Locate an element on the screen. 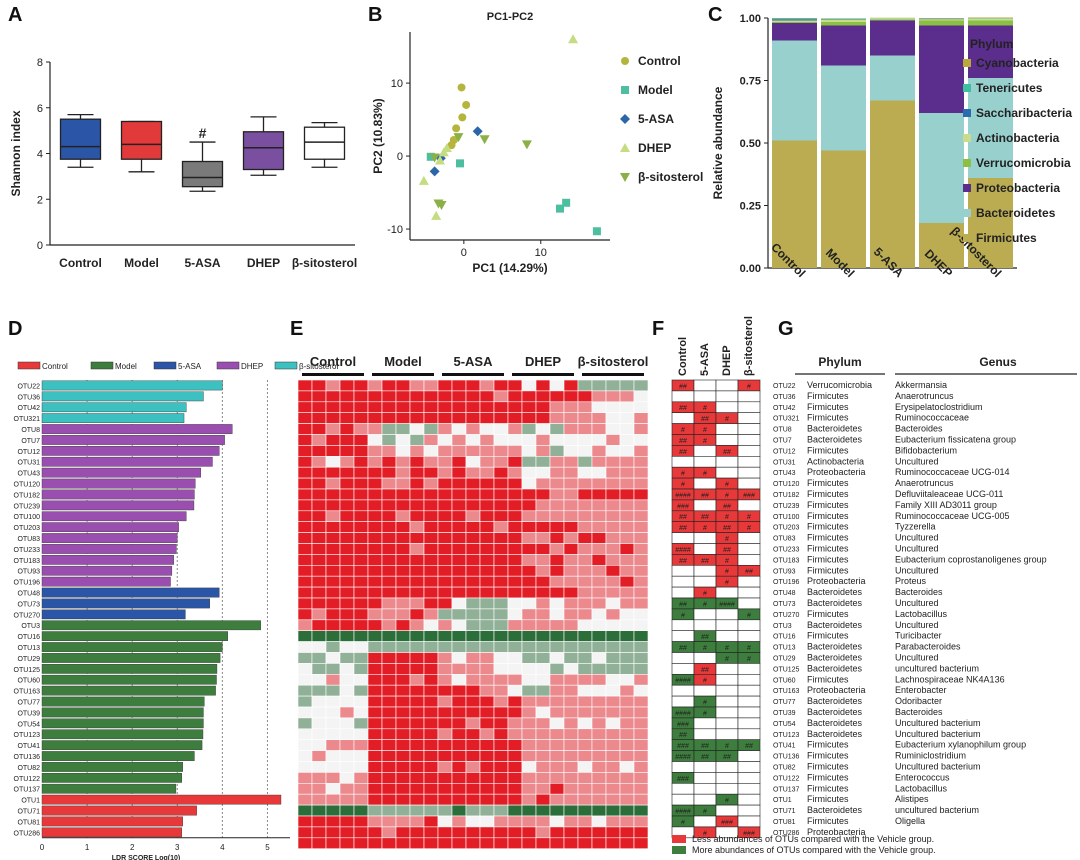 The height and width of the screenshot is (860, 1080). d-row-label: OTU16 is located at coordinates (28, 637).